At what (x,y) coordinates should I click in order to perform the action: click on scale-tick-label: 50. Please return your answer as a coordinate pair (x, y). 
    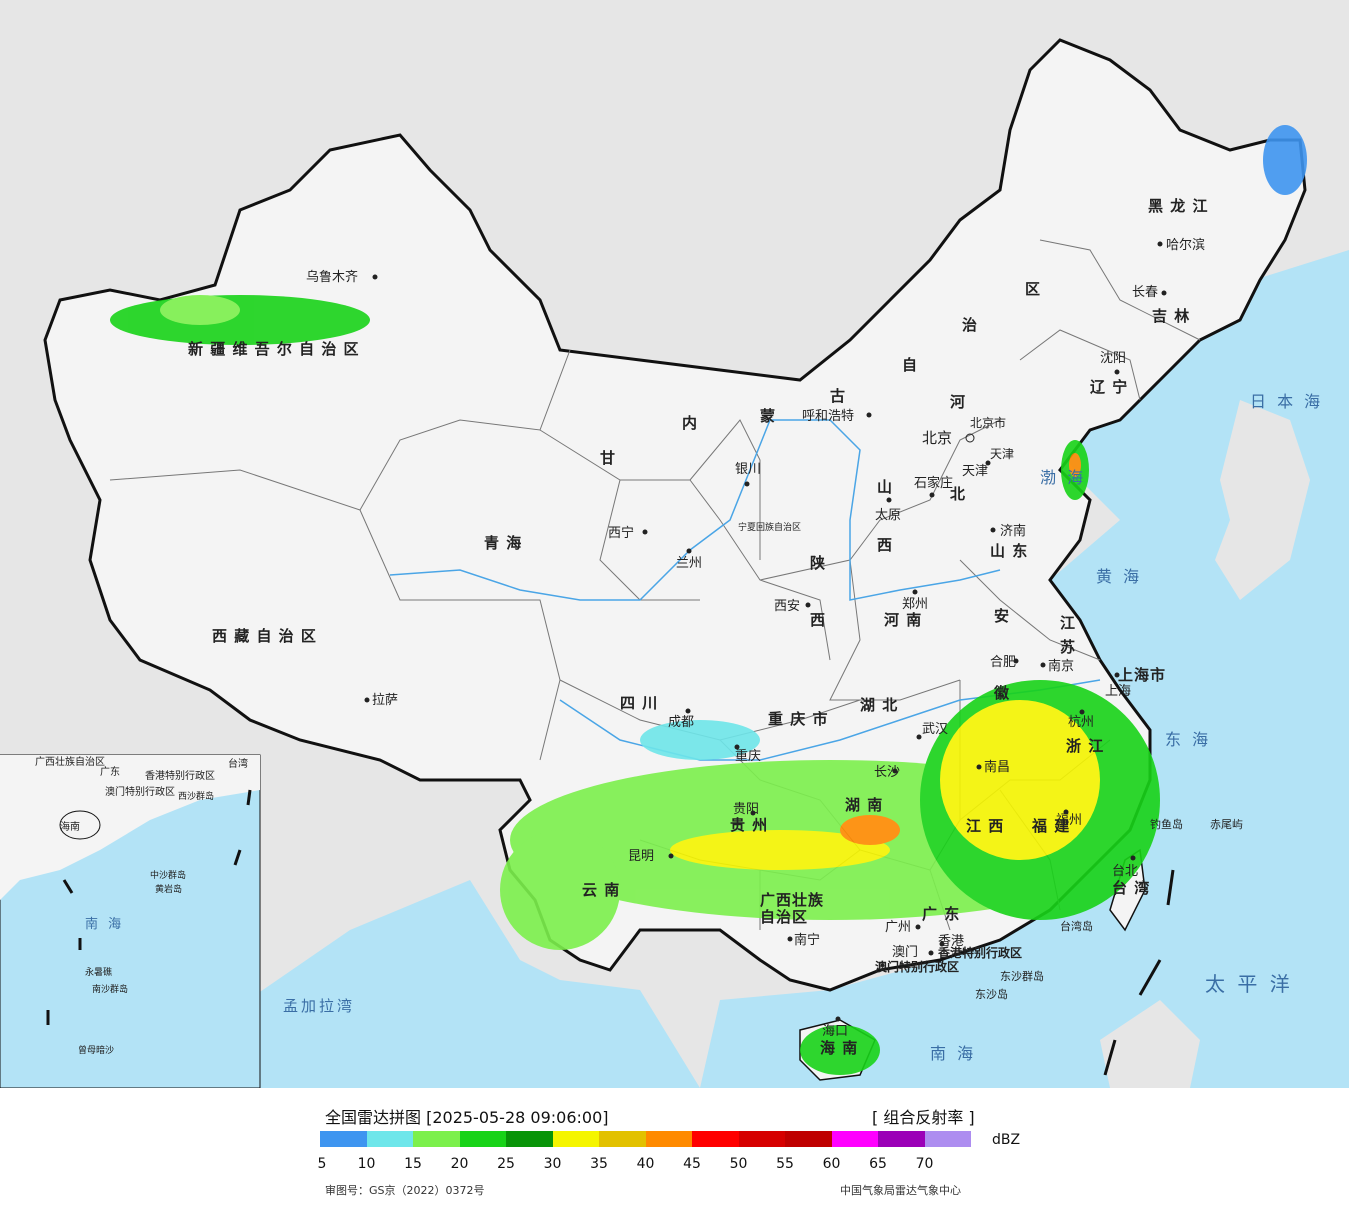
    Looking at the image, I should click on (738, 1164).